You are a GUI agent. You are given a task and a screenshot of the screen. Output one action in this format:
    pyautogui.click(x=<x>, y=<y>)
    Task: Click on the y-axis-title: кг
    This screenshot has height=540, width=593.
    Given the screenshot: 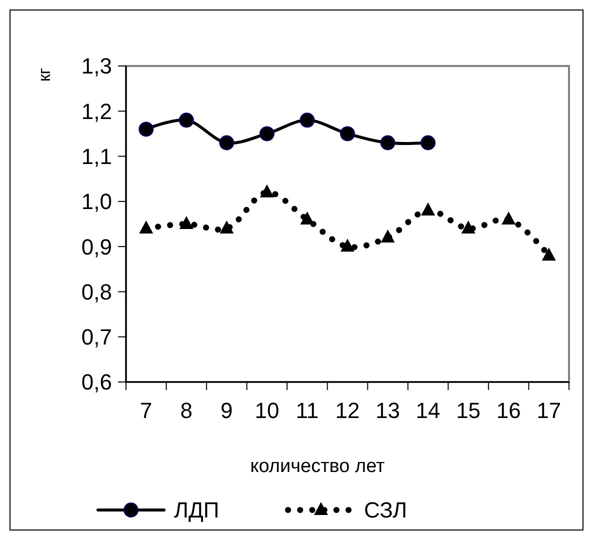 What is the action you would take?
    pyautogui.click(x=44, y=75)
    